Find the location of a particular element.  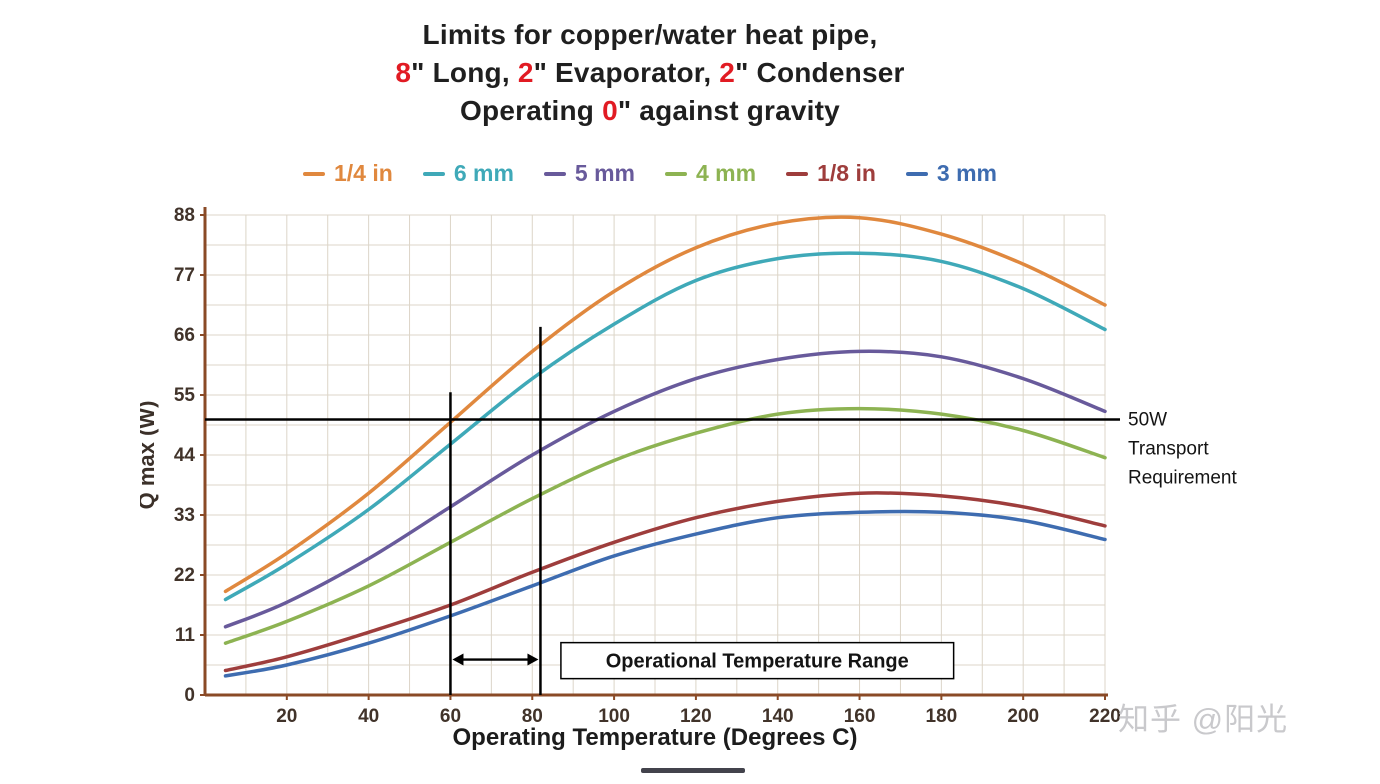

legend-label: 6 mm is located at coordinates (483, 173).